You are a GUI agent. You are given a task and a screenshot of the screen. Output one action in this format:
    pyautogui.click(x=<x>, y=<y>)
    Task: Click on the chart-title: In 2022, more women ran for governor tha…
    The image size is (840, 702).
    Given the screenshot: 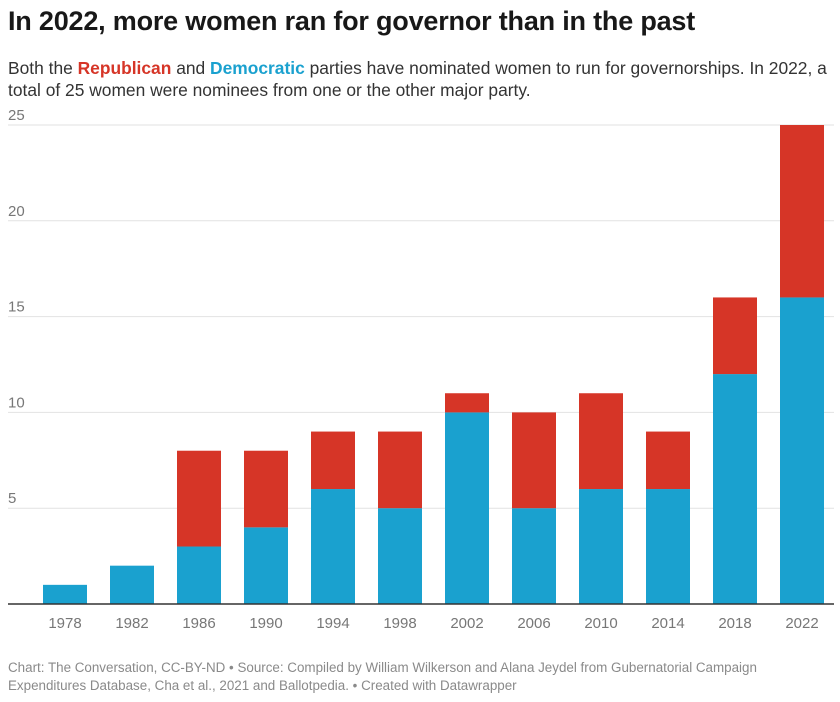 What is the action you would take?
    pyautogui.click(x=352, y=21)
    